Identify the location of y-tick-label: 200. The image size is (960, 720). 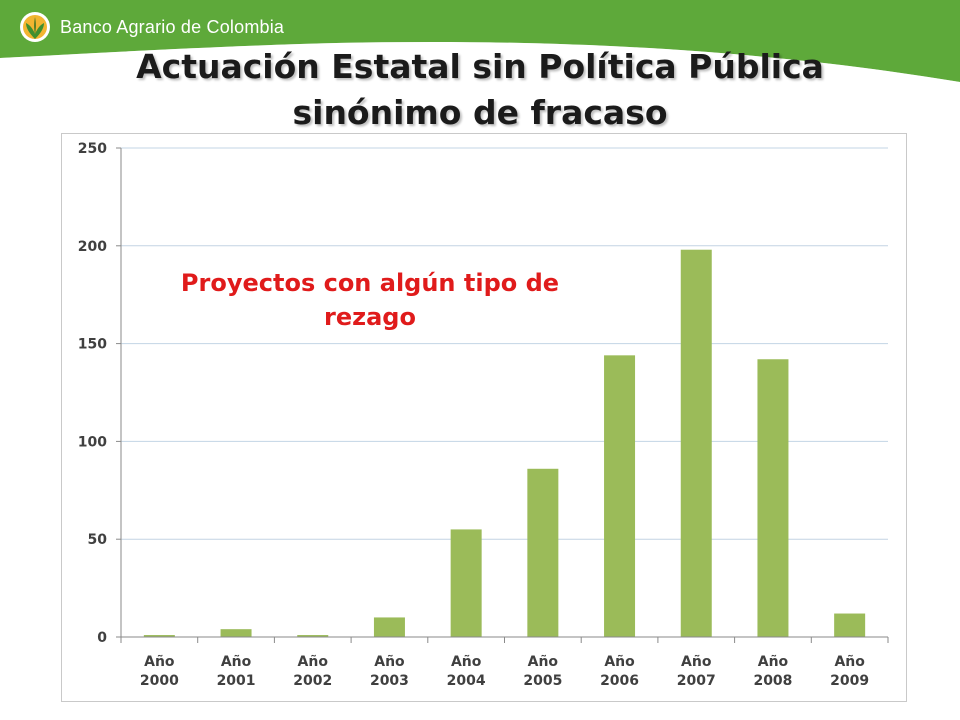
(92, 247).